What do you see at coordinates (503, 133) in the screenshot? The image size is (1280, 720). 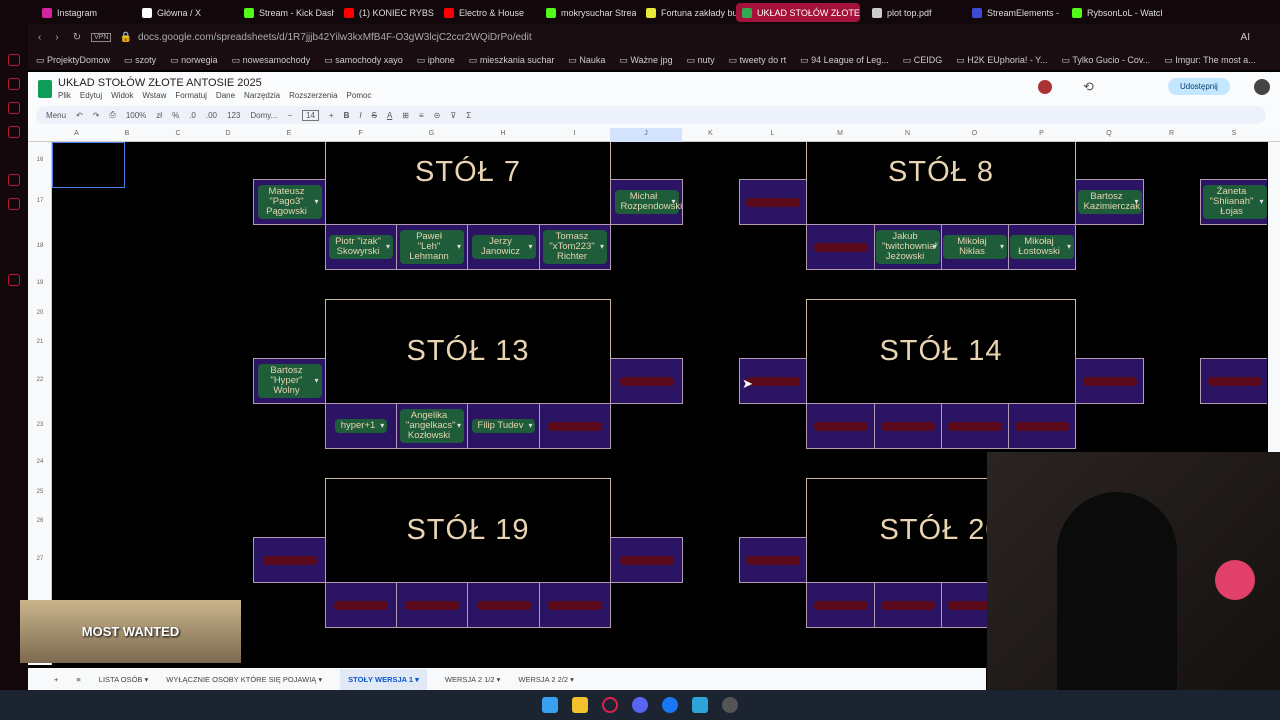 I see `column-header: H` at bounding box center [503, 133].